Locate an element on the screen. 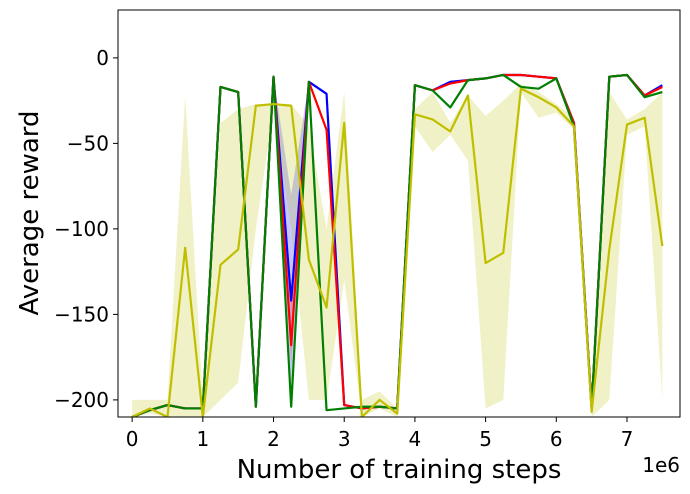 The height and width of the screenshot is (494, 690). x-tick-label: 6 is located at coordinates (556, 439).